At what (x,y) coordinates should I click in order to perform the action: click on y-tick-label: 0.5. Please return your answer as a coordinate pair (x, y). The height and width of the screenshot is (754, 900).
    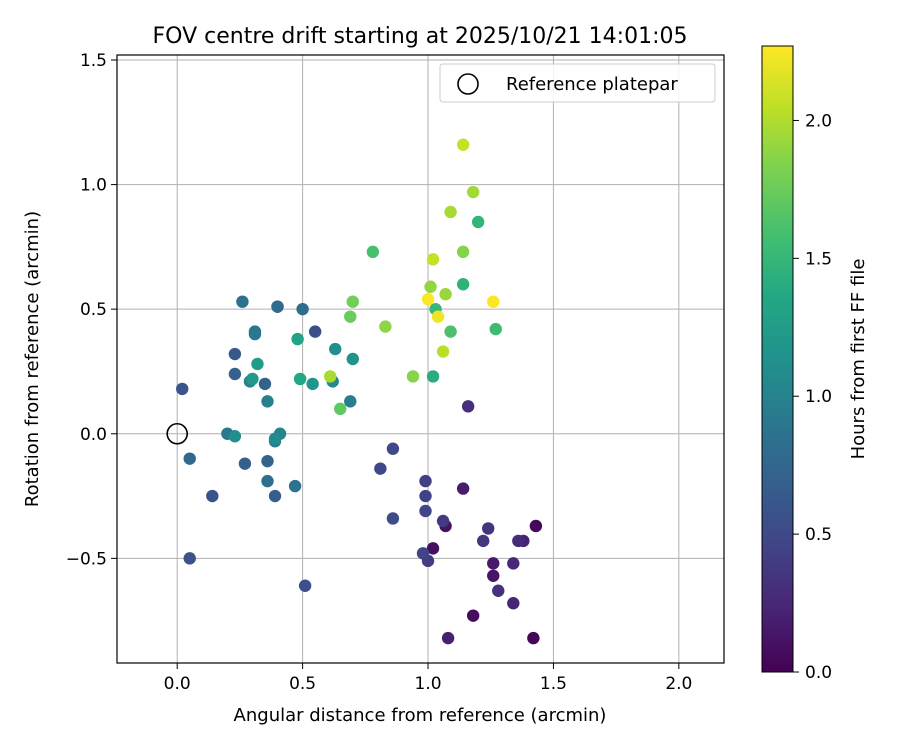
    Looking at the image, I should click on (93, 310).